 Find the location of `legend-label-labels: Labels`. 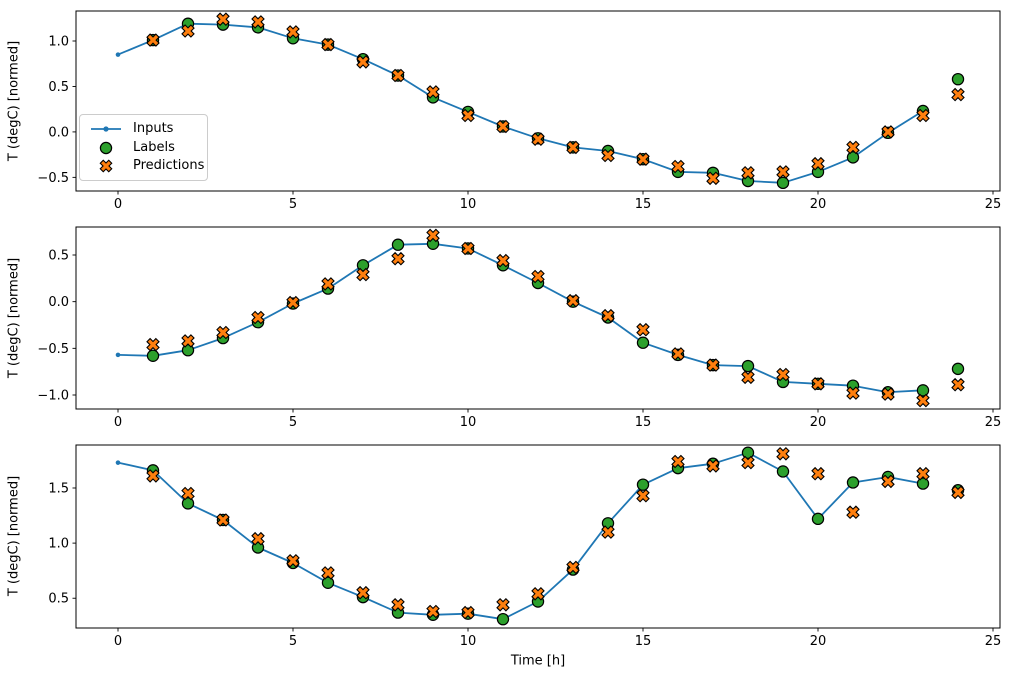

legend-label-labels: Labels is located at coordinates (154, 147).